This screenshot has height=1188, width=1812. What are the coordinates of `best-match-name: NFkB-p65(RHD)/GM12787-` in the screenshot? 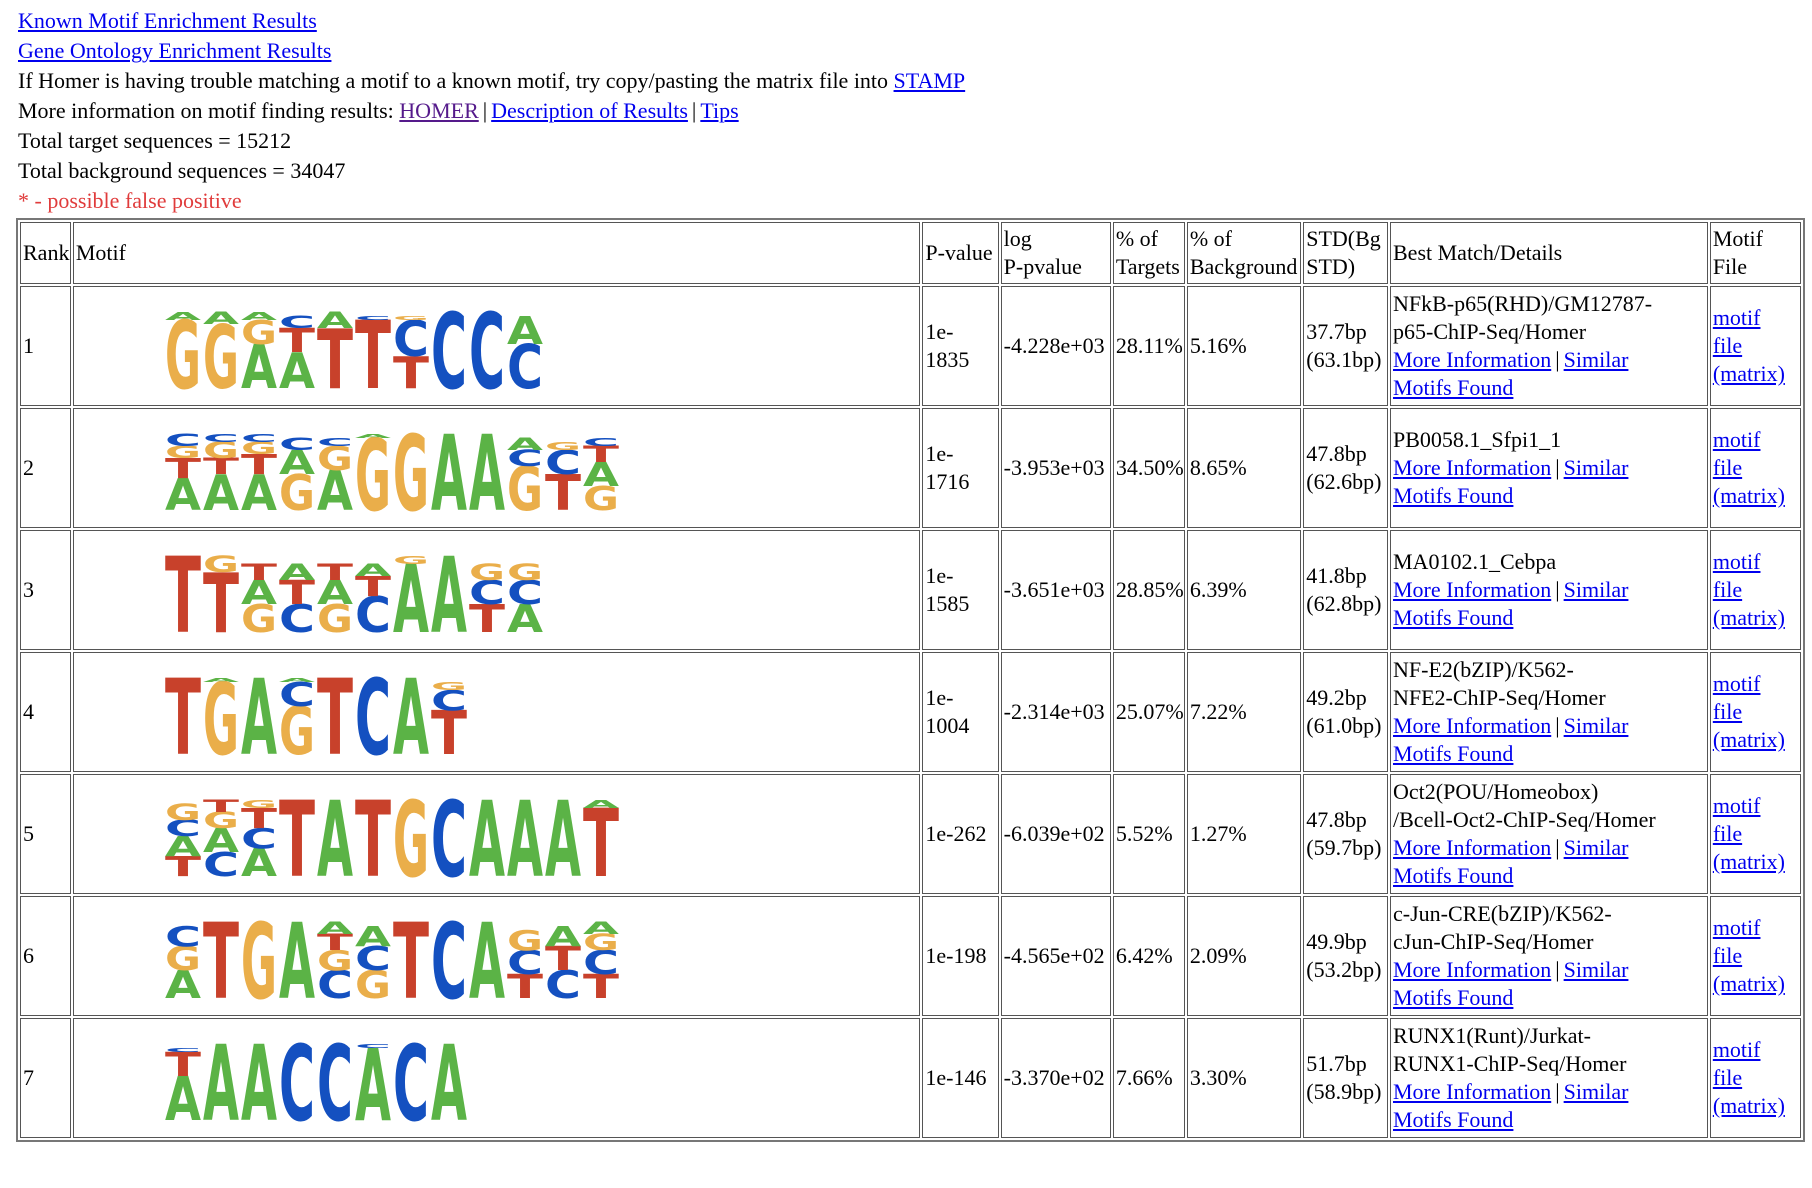 It's located at (1523, 303).